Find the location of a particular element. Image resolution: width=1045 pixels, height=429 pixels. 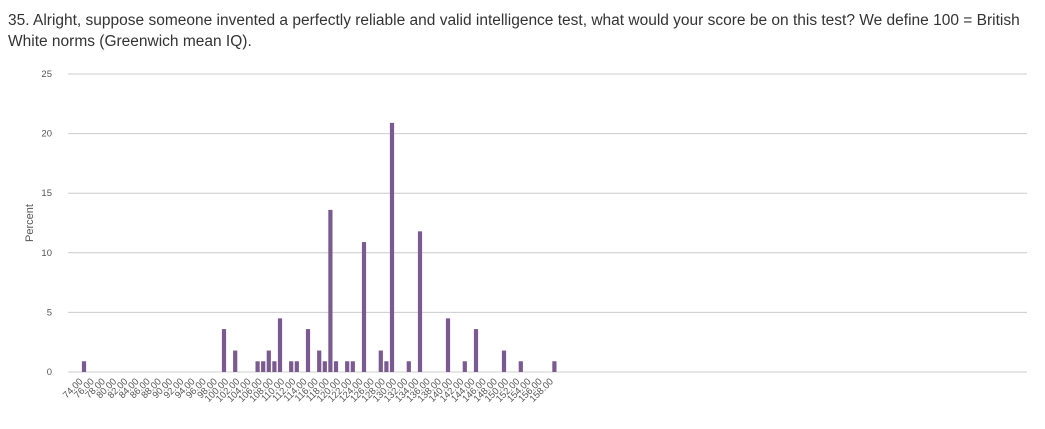

y-axis-ticks: 0 5 10 15 20 25 is located at coordinates (46, 223).